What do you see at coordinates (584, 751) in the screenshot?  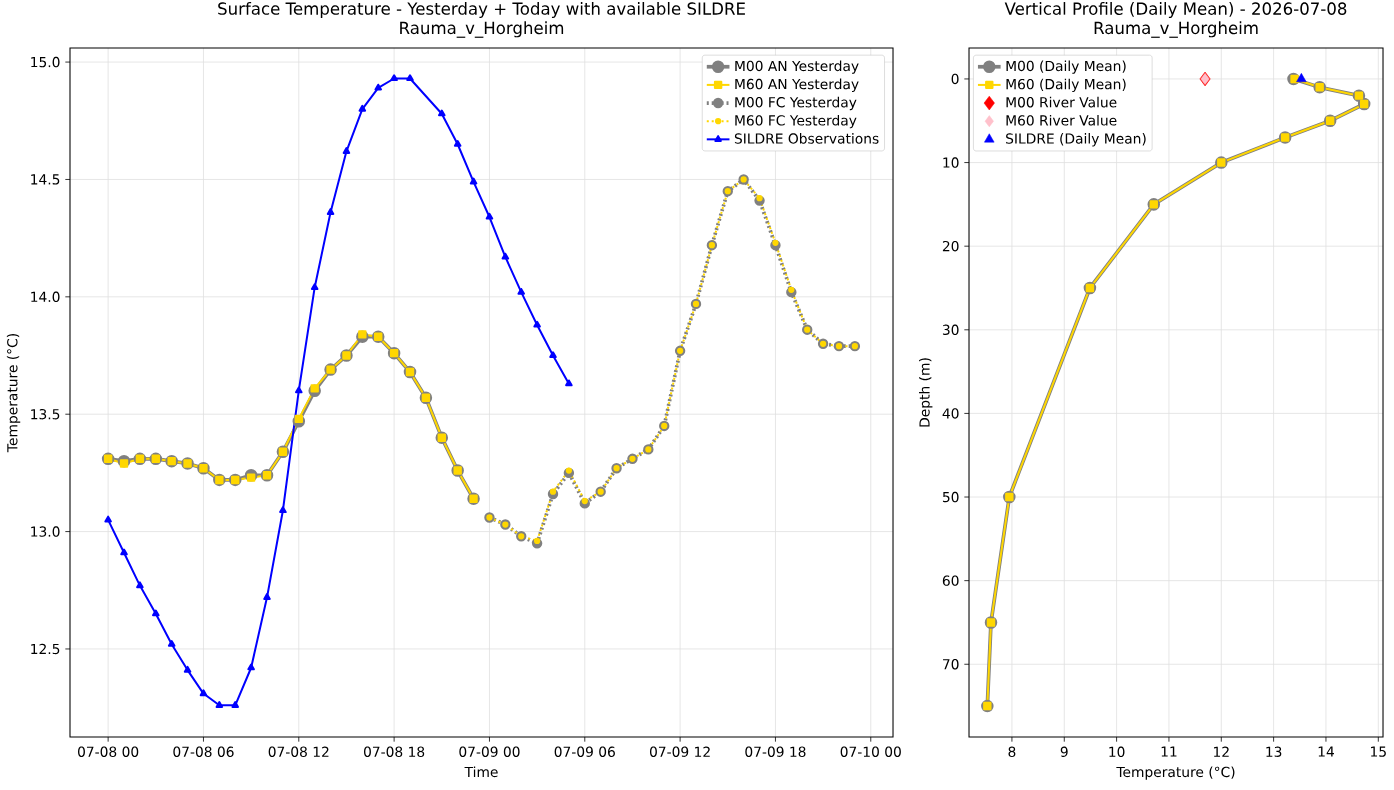 I see `x-tick-label: 07-09 06` at bounding box center [584, 751].